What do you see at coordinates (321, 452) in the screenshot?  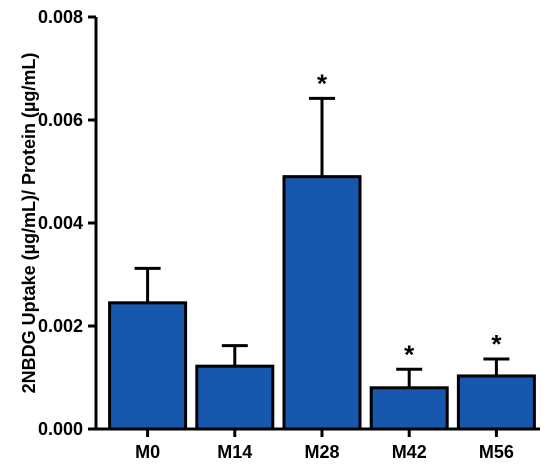 I see `x-tick-label: M28` at bounding box center [321, 452].